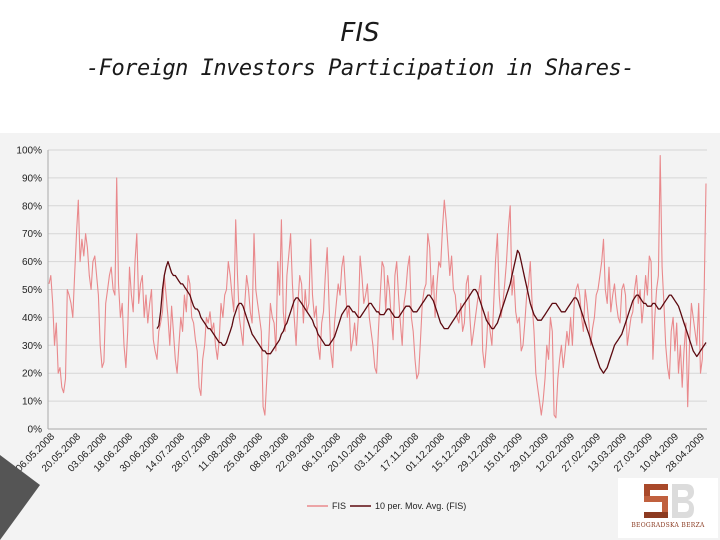 The image size is (720, 540). I want to click on legend-label-moving-average: 10 per. Mov. Avg. (FIS), so click(420, 506).